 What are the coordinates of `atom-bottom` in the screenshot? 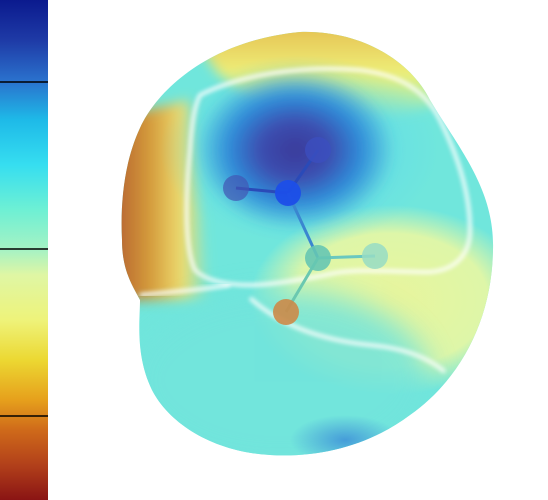 It's located at (286, 312).